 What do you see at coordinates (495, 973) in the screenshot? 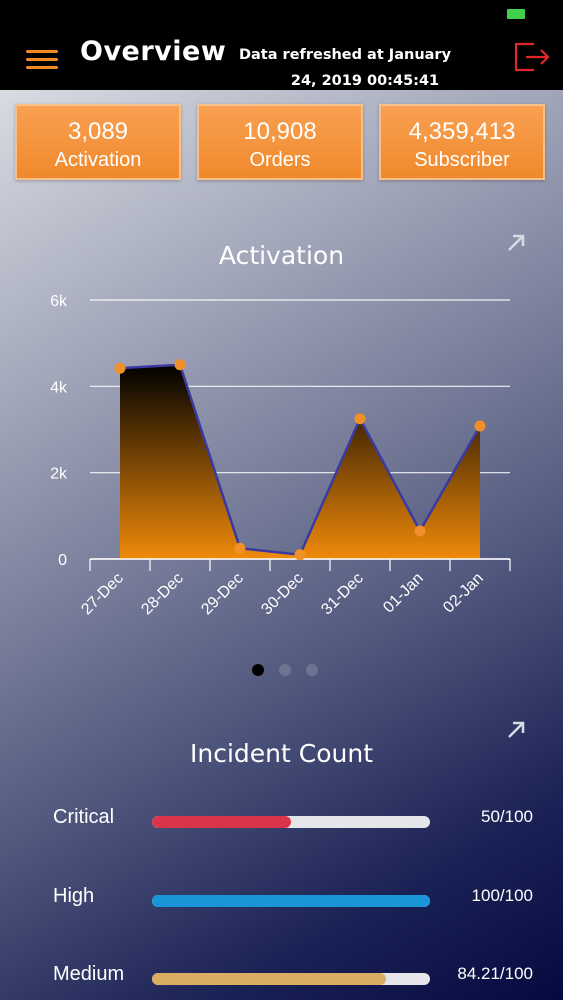
I see `incident-value: 84.21/100` at bounding box center [495, 973].